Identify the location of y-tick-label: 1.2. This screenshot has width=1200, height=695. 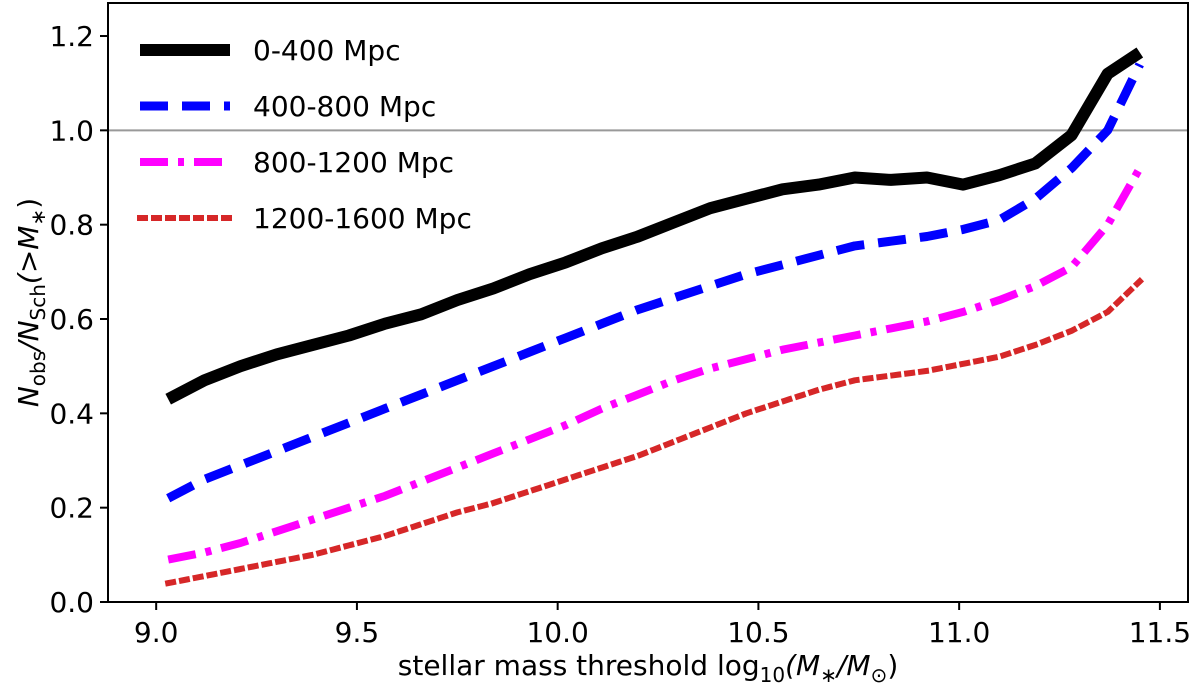
(71, 36).